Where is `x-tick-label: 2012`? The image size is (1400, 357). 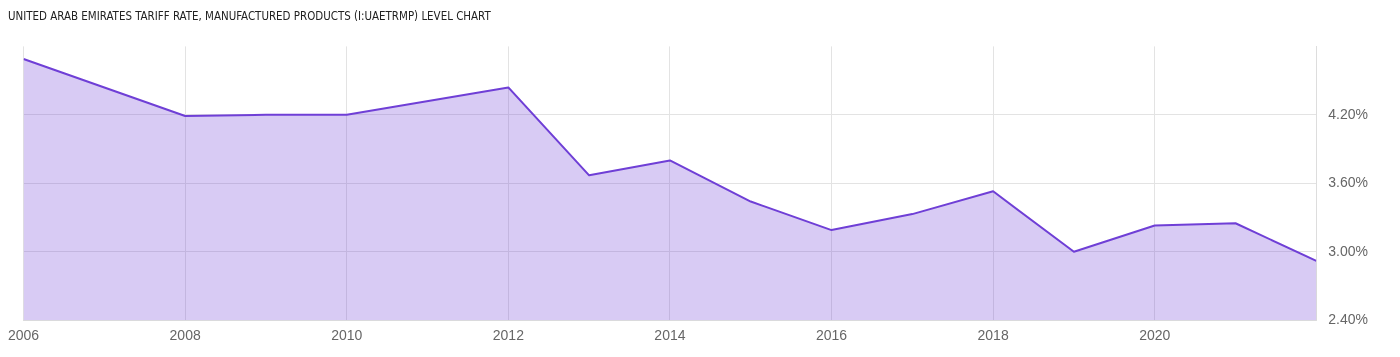 x-tick-label: 2012 is located at coordinates (508, 335).